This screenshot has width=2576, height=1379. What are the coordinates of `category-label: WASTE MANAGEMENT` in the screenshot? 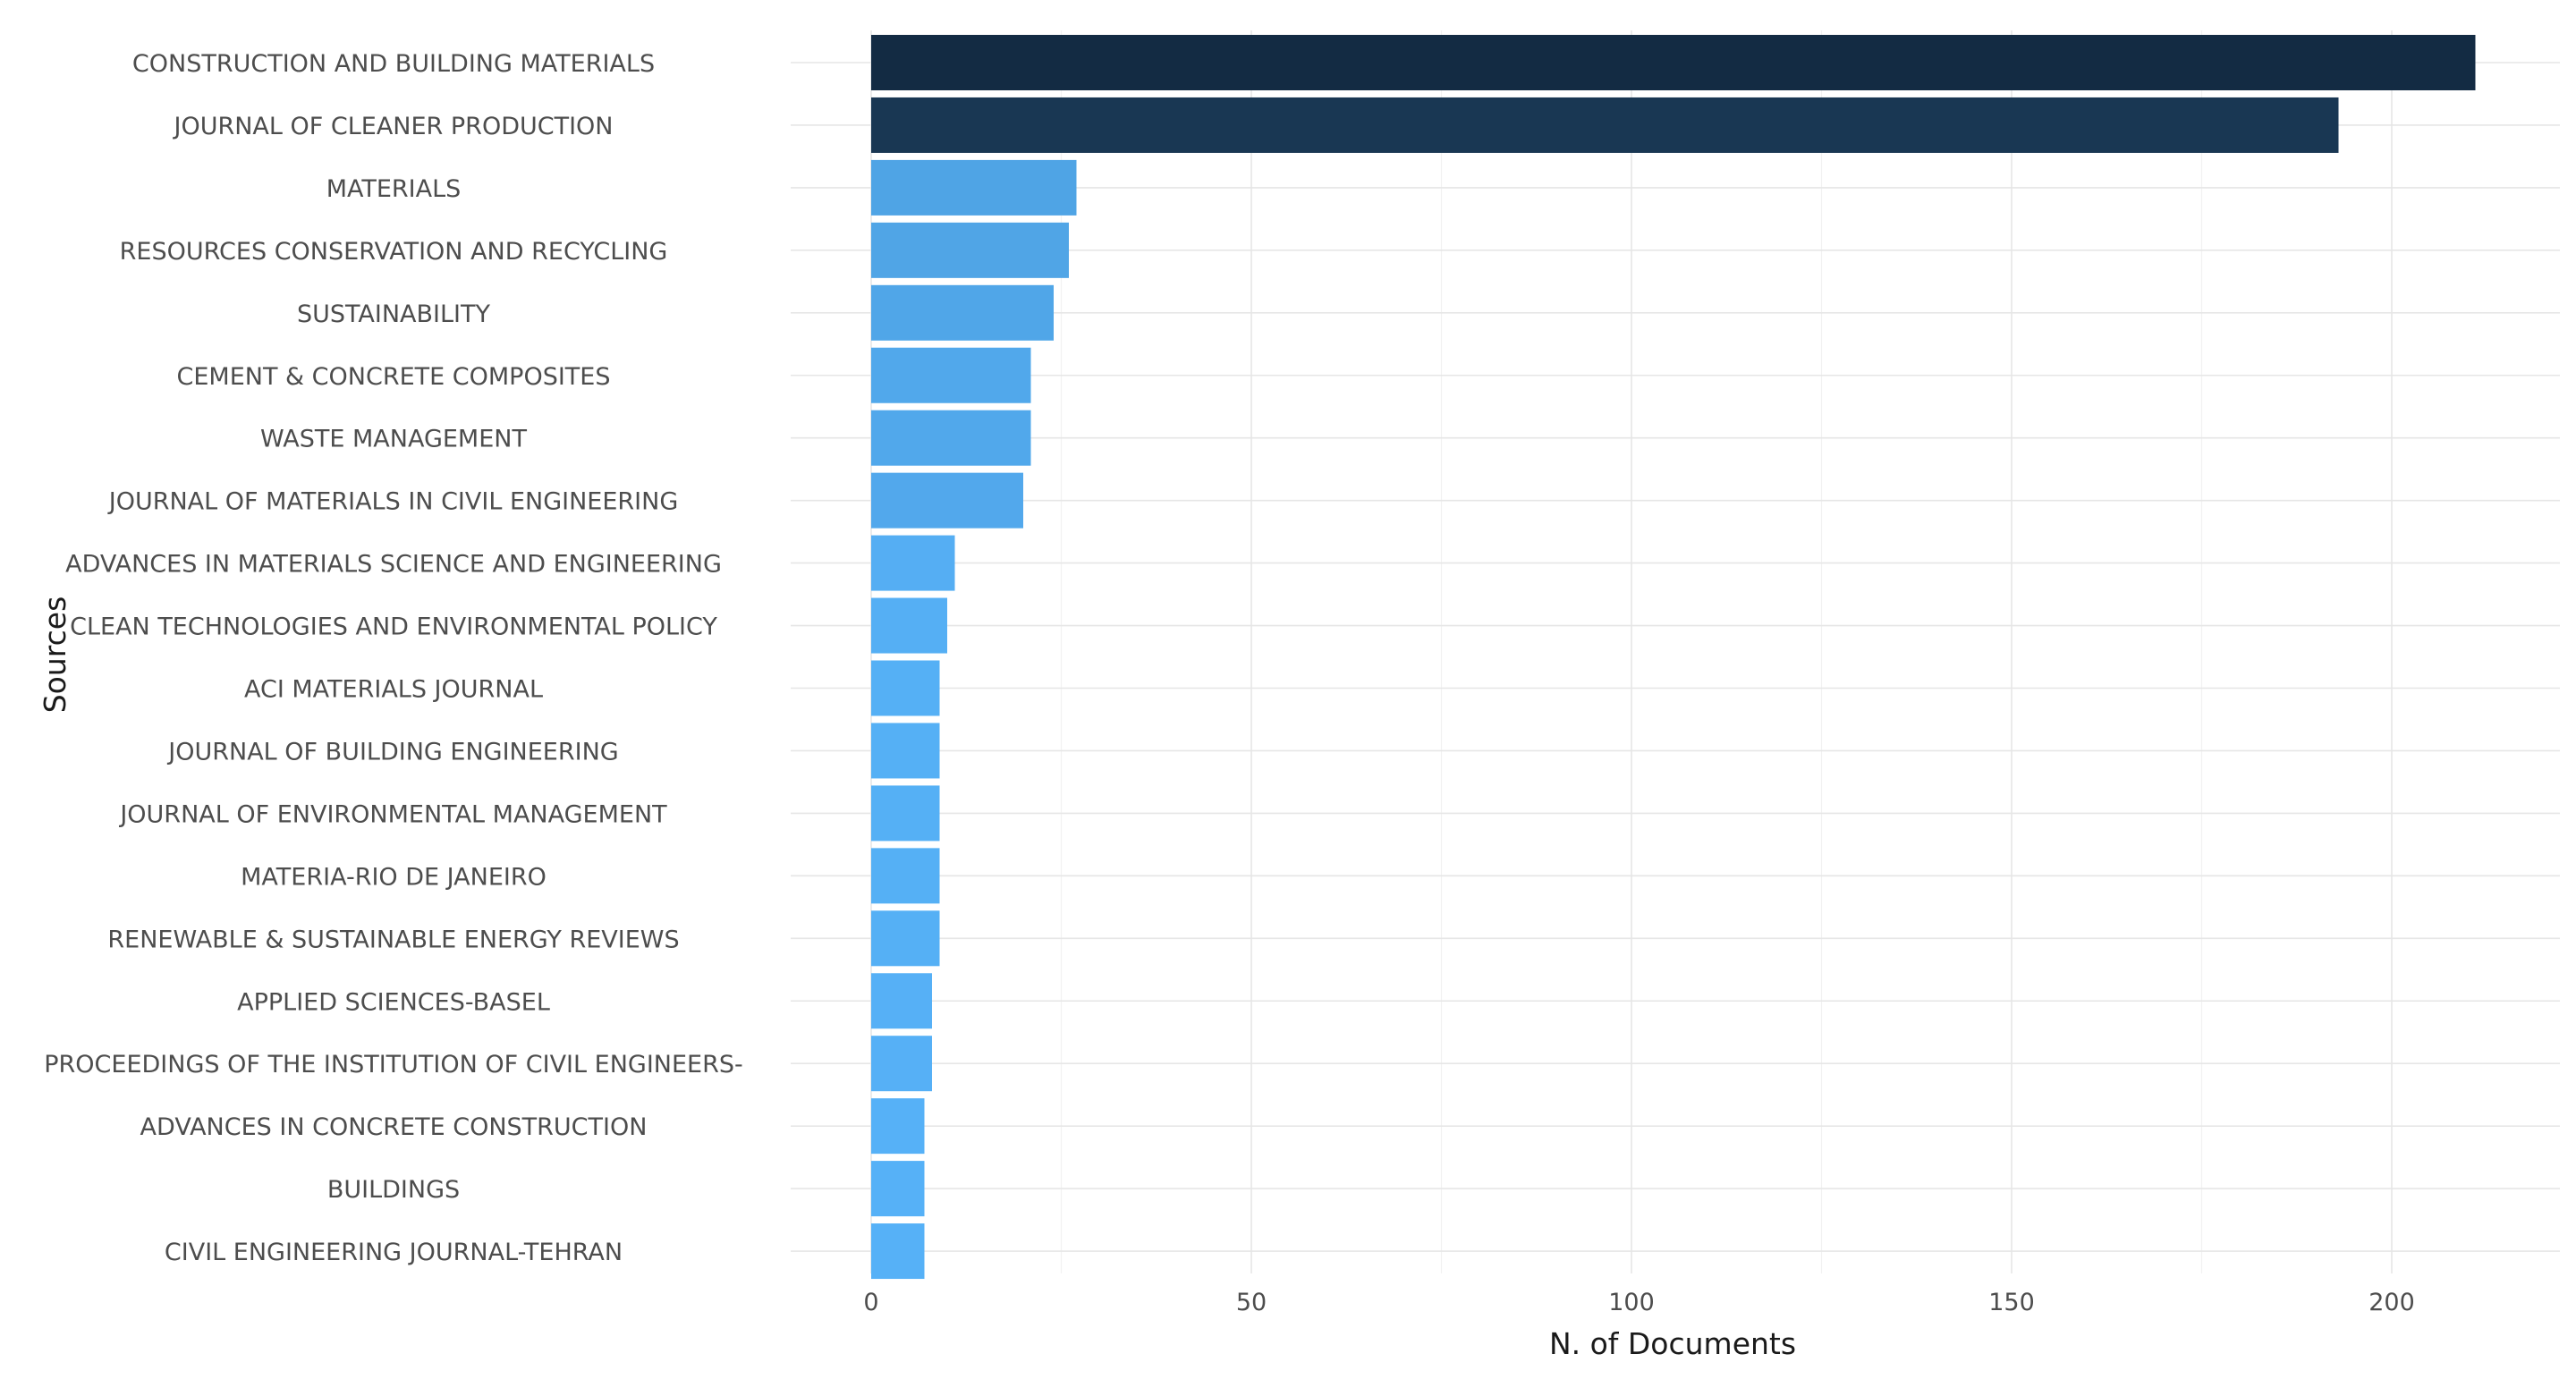 It's located at (393, 439).